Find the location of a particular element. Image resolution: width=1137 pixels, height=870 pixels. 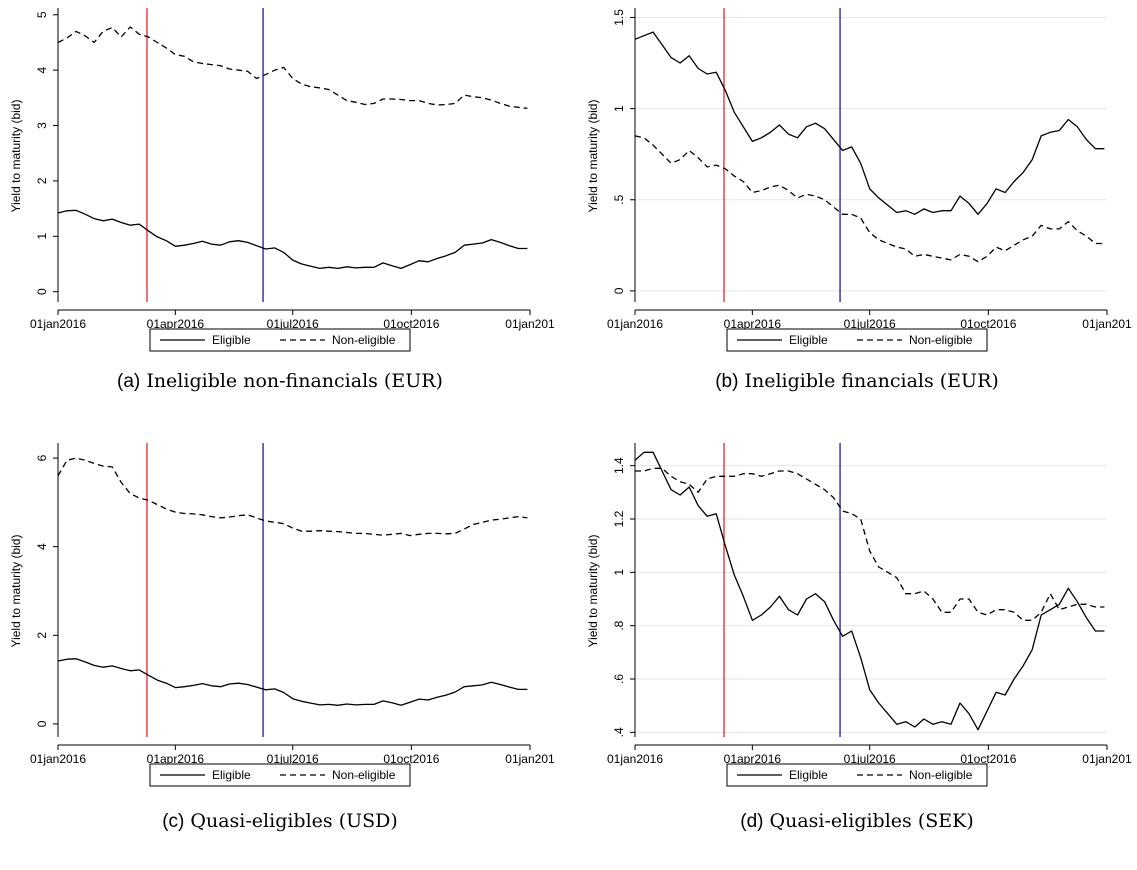

caption-tag: (a) is located at coordinates (129, 381).